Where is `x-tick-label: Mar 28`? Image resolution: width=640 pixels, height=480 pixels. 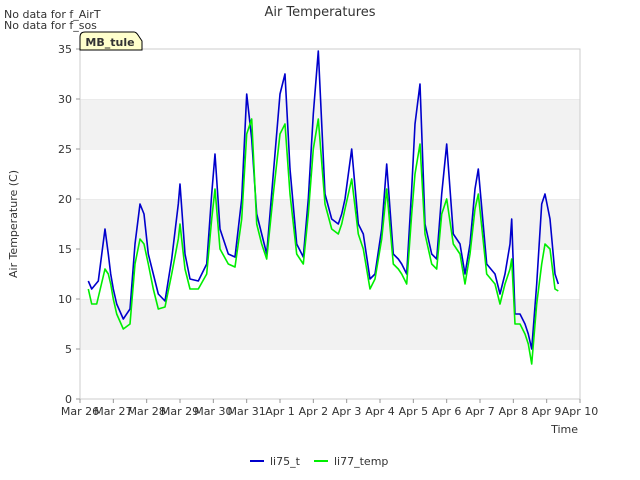 x-tick-label: Mar 28 is located at coordinates (147, 411).